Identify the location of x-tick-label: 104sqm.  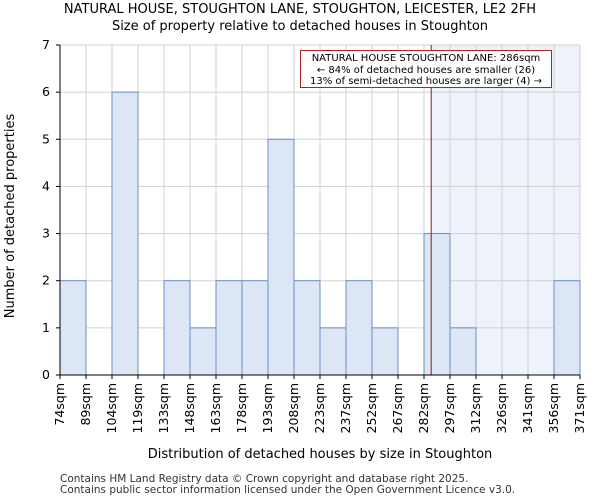
(111, 408).